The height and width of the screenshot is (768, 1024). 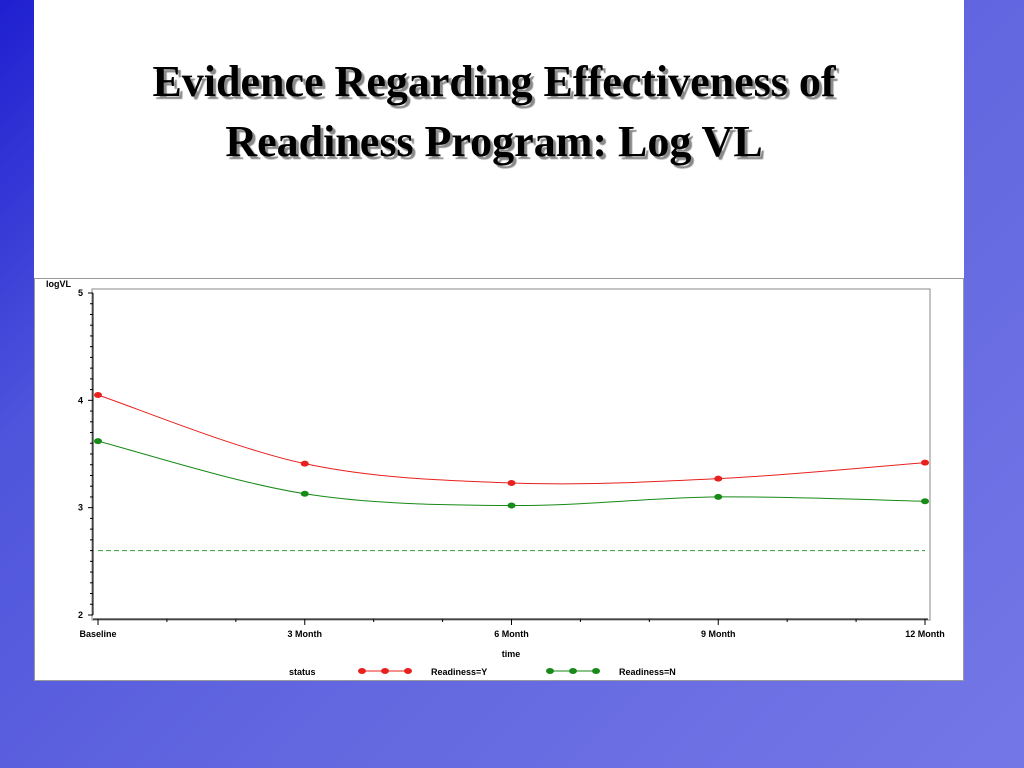 What do you see at coordinates (718, 634) in the screenshot?
I see `x-tick-label: 9 Month` at bounding box center [718, 634].